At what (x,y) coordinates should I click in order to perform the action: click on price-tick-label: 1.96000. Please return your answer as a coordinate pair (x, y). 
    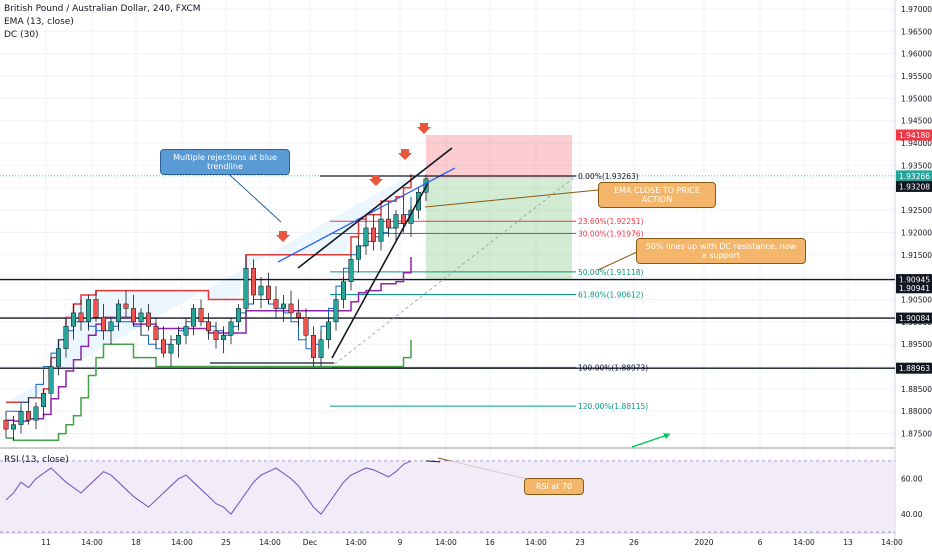
    Looking at the image, I should click on (916, 54).